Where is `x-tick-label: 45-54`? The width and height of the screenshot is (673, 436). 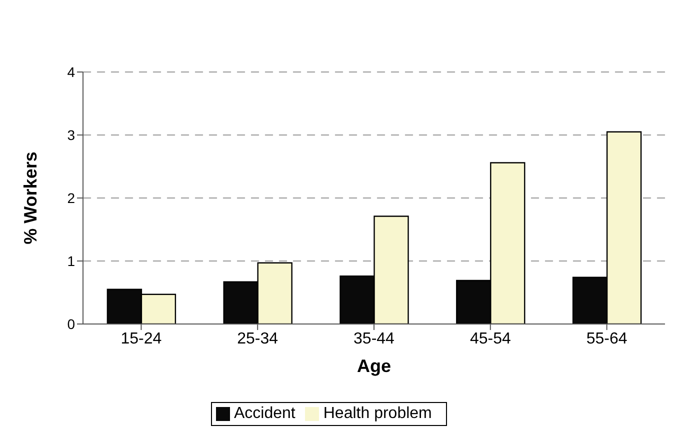 x-tick-label: 45-54 is located at coordinates (490, 339).